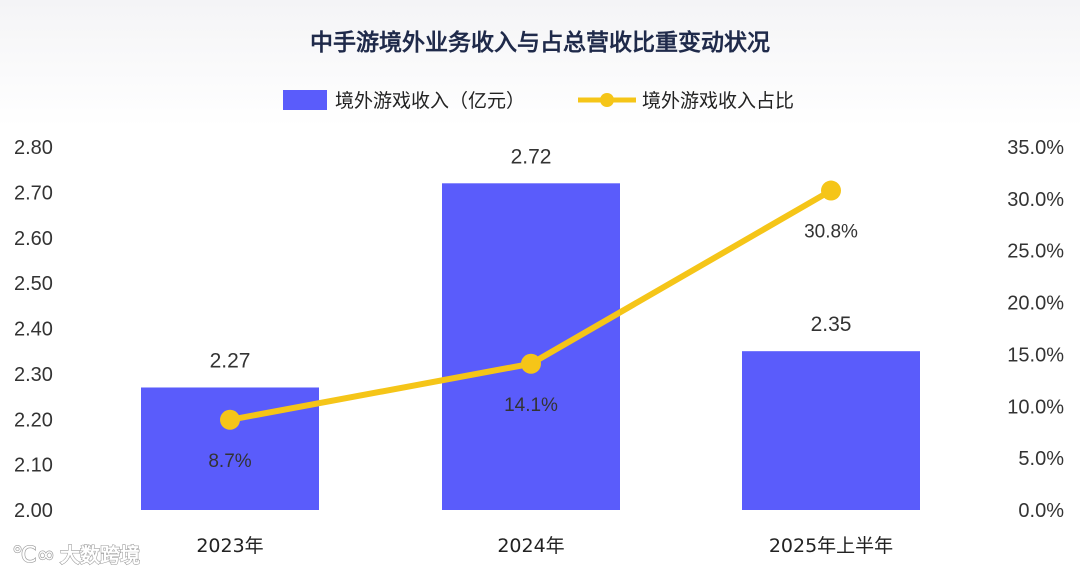 The width and height of the screenshot is (1080, 578). Describe the element at coordinates (33, 420) in the screenshot. I see `left-axis-tick: 2.20` at that location.